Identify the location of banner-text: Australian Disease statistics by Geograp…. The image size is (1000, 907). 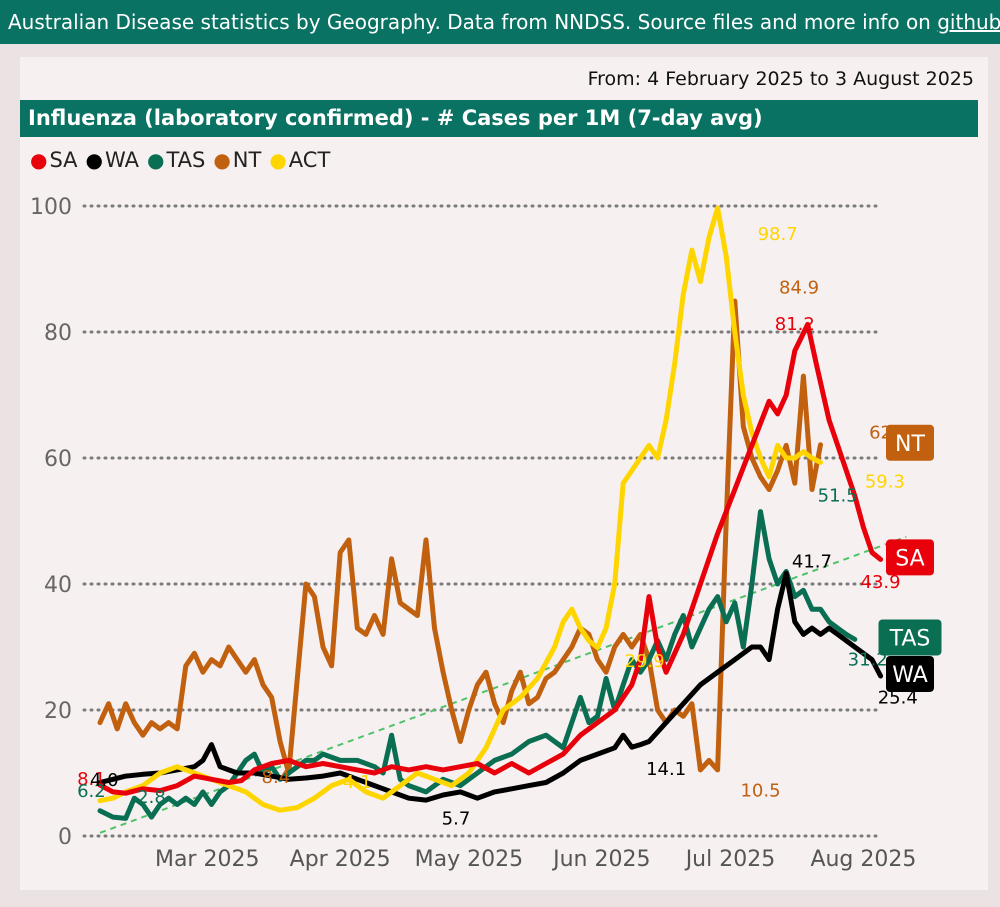
(473, 22).